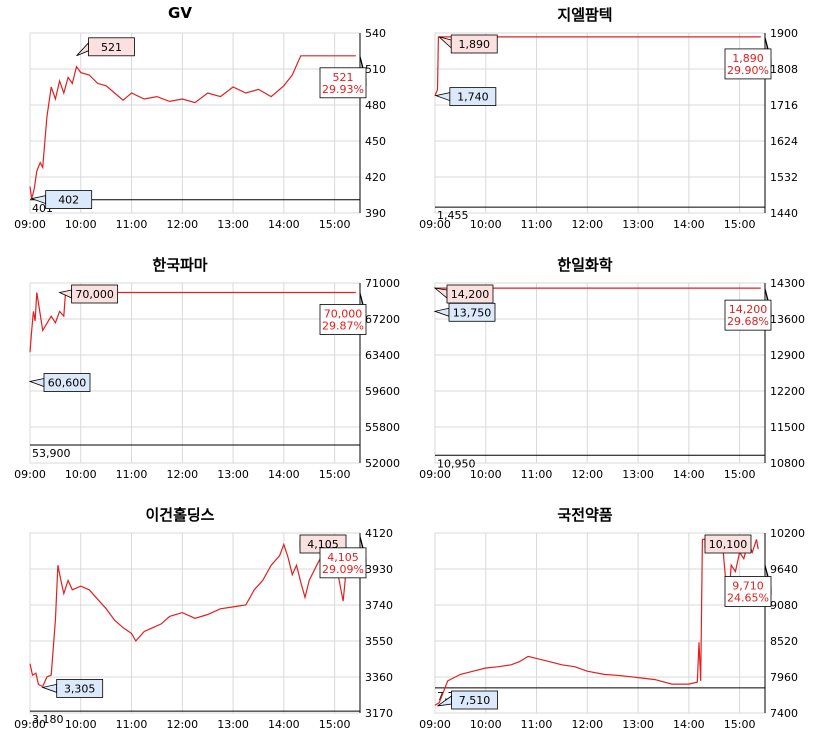 The height and width of the screenshot is (740, 833). What do you see at coordinates (585, 265) in the screenshot?
I see `chart-title: 한일화학` at bounding box center [585, 265].